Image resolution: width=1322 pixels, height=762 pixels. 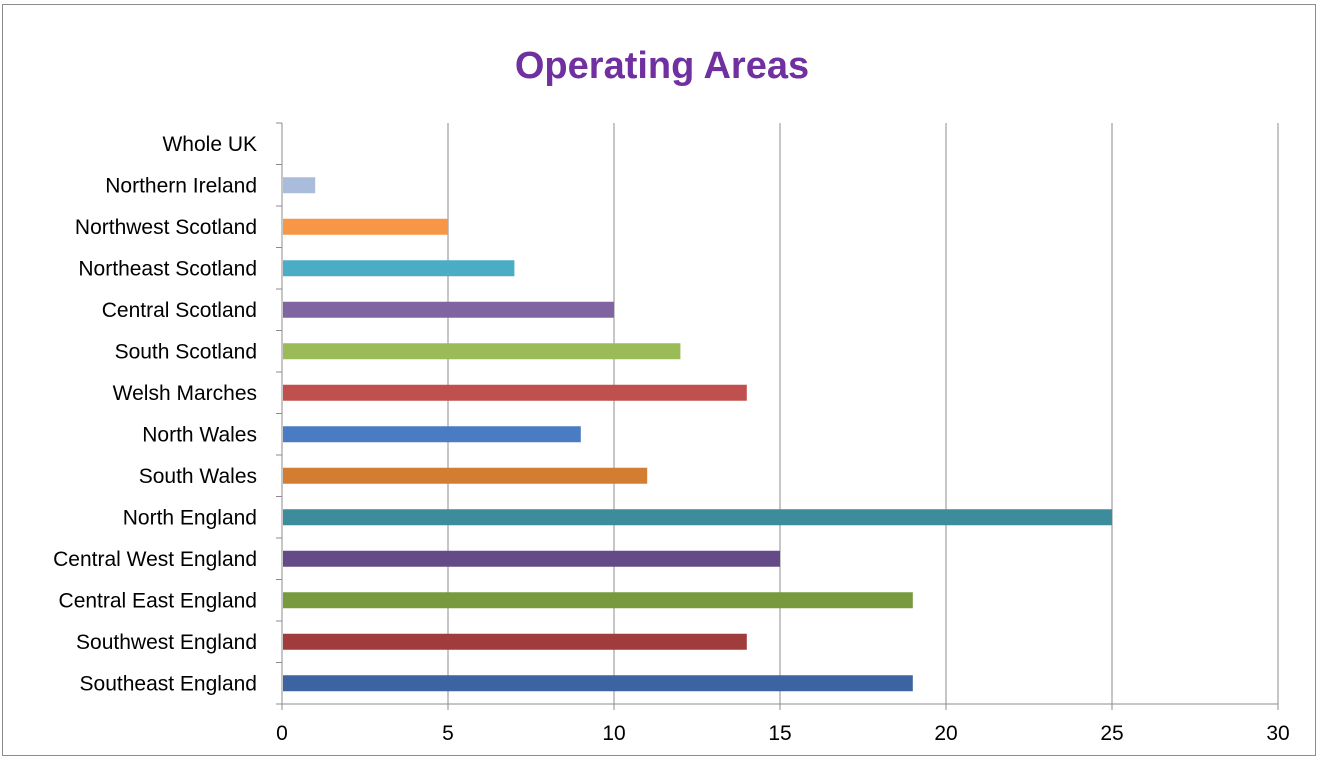 I want to click on chart-title: Operating Areas, so click(x=662, y=66).